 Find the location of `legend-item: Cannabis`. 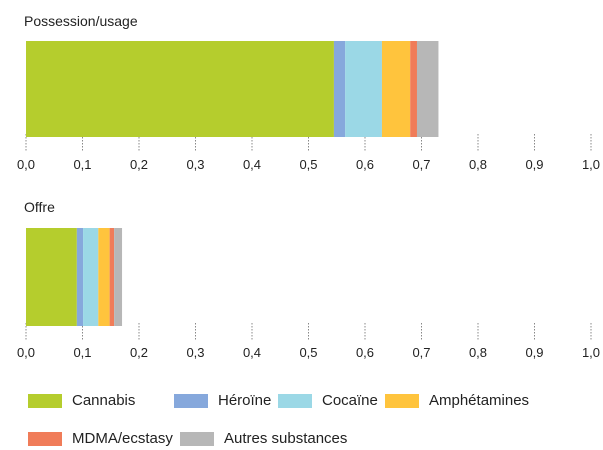

legend-item: Cannabis is located at coordinates (81, 400).